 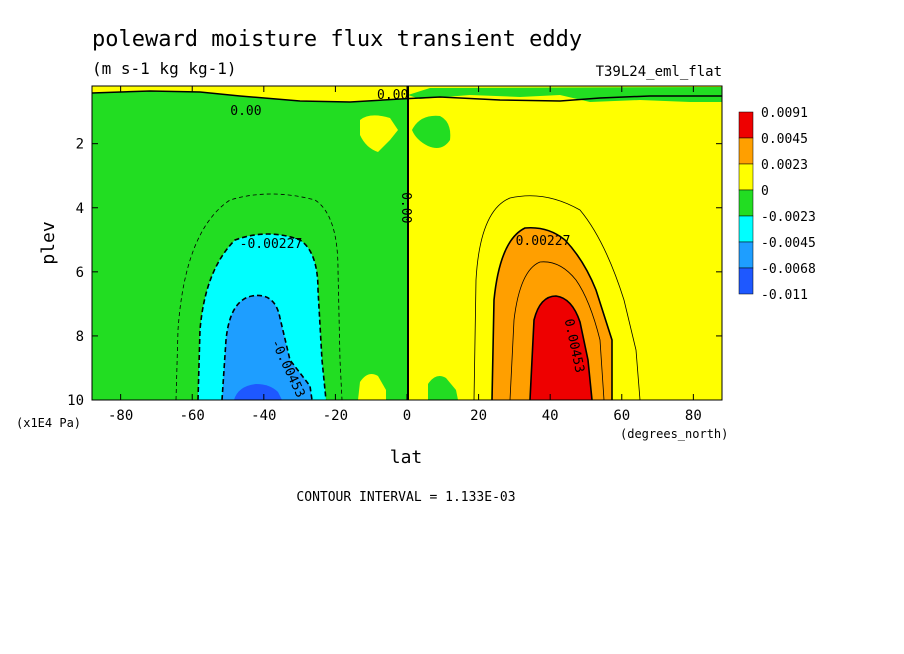 What do you see at coordinates (263, 416) in the screenshot?
I see `x-tick-label: -40` at bounding box center [263, 416].